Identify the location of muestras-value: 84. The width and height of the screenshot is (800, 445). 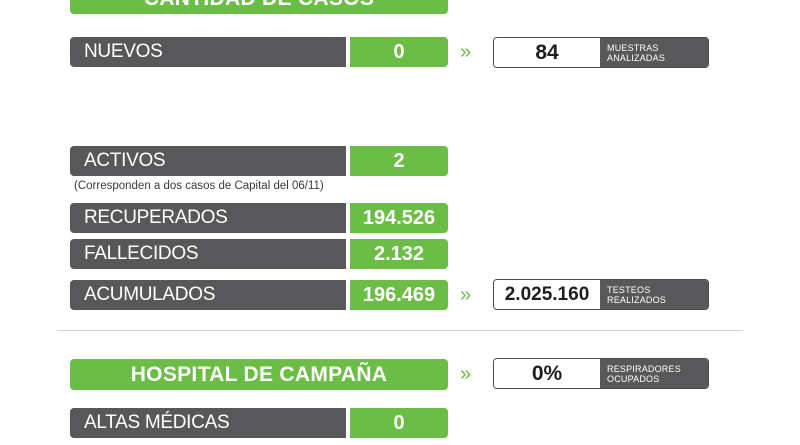
(547, 52).